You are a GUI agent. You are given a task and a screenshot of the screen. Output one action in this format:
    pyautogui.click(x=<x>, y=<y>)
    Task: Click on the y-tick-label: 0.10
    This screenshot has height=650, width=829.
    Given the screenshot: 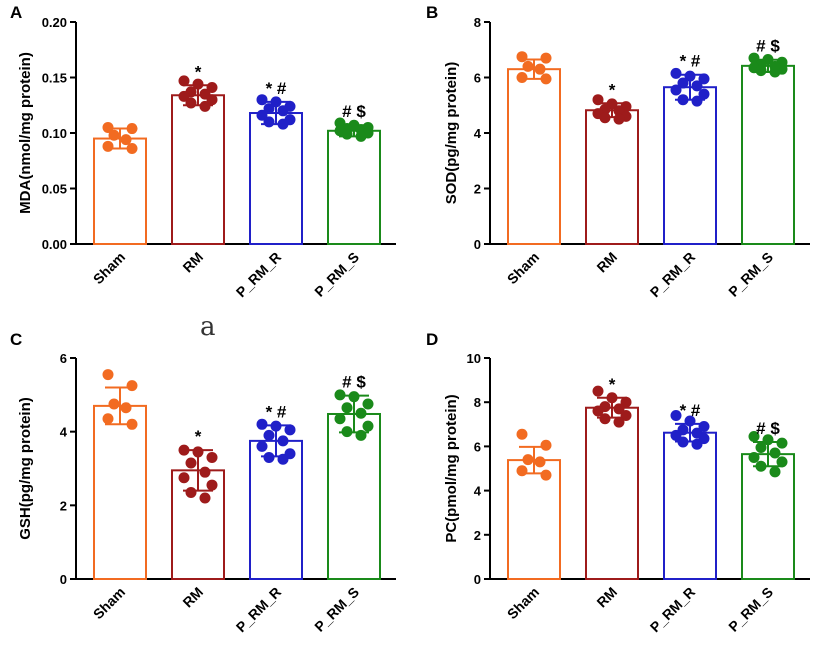 What is the action you would take?
    pyautogui.click(x=54, y=133)
    